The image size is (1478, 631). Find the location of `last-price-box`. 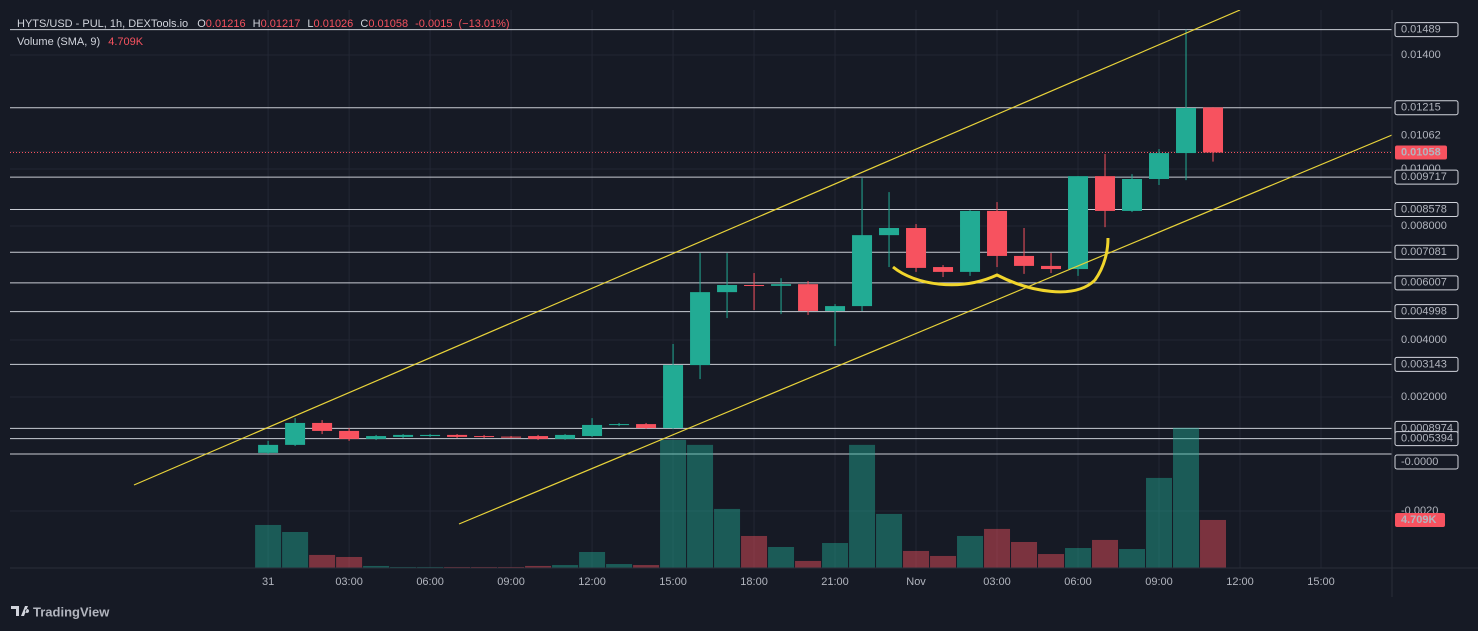

last-price-box is located at coordinates (1421, 152).